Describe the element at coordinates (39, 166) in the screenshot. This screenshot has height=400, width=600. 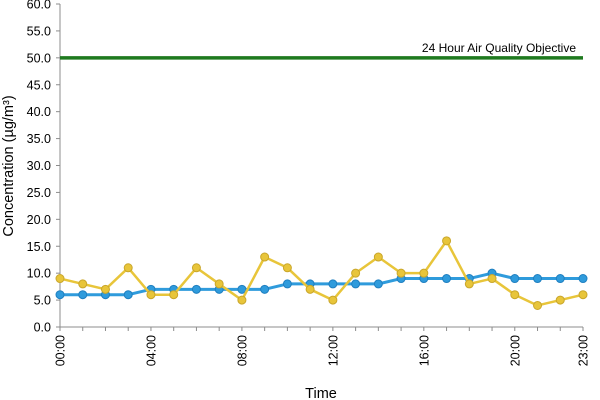
I see `y-tick-label: 30.0` at that location.